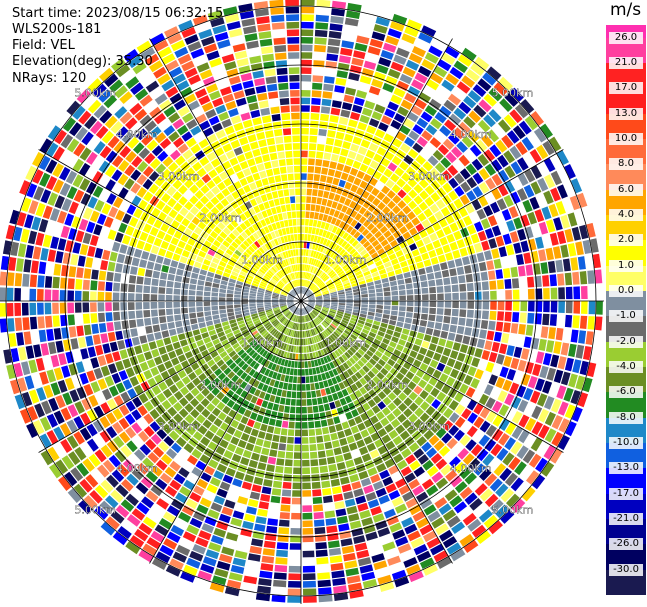 Image resolution: width=647 pixels, height=607 pixels. What do you see at coordinates (432, 225) in the screenshot?
I see `azimuth-spoke` at bounding box center [432, 225].